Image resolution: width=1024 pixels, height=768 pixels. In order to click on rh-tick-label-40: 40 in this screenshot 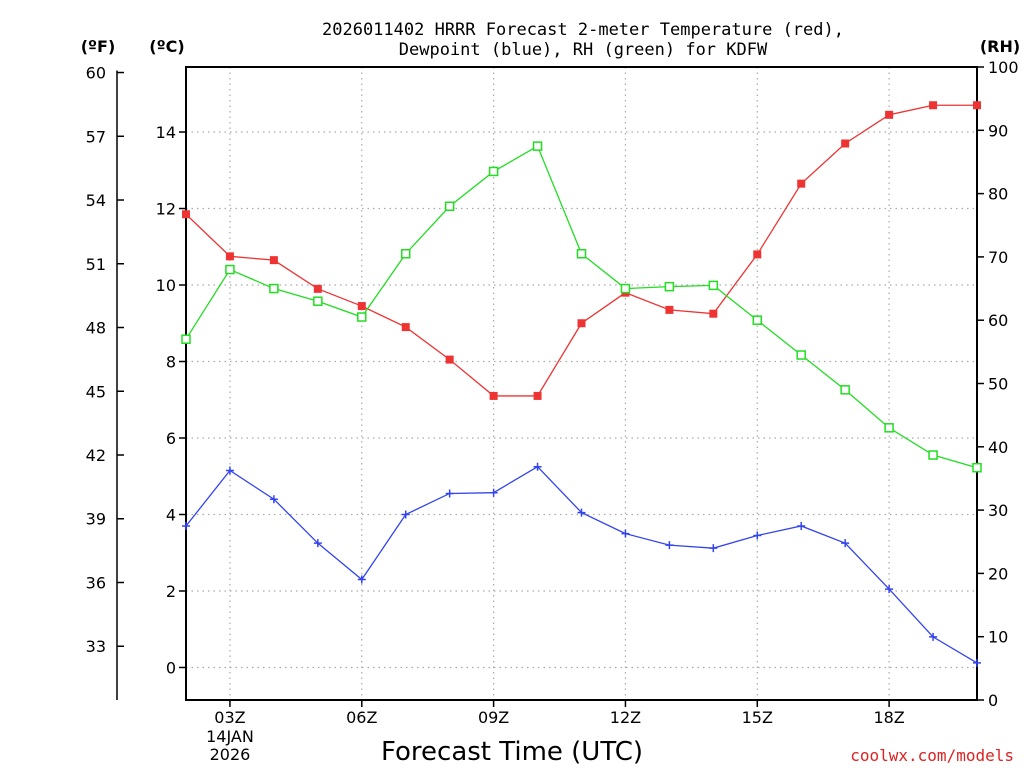, I will do `click(998, 447)`.